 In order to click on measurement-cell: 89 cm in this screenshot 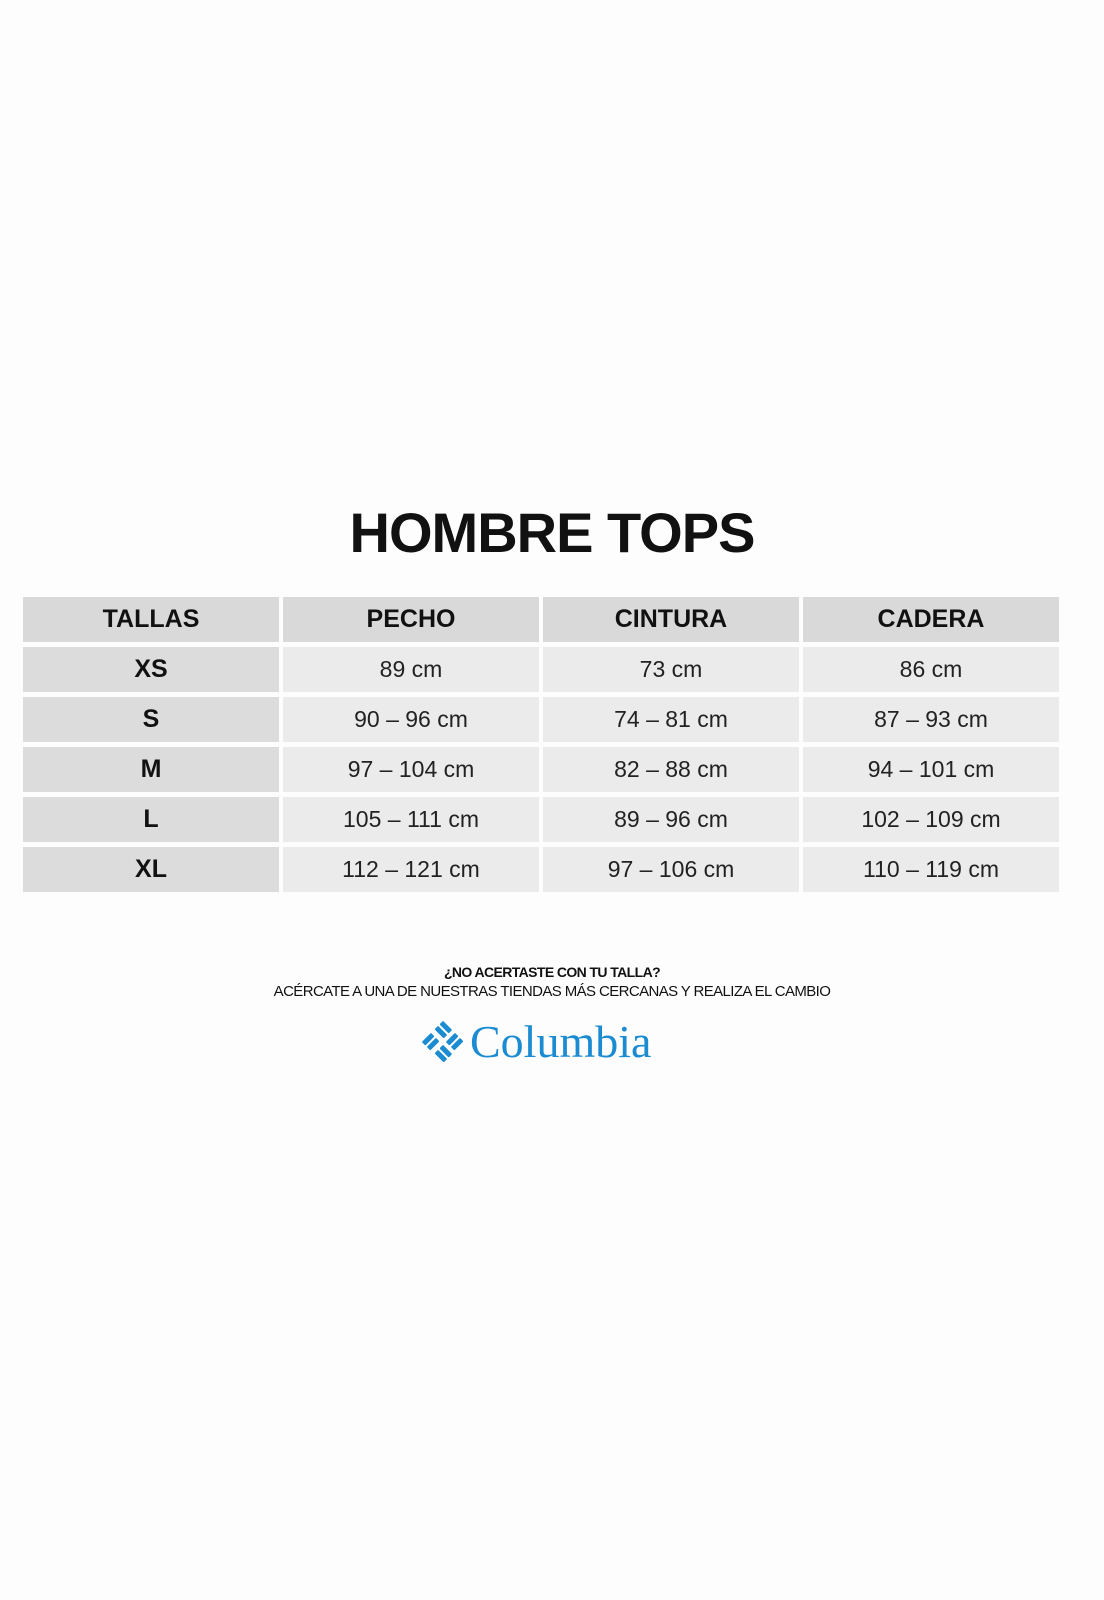, I will do `click(411, 669)`.